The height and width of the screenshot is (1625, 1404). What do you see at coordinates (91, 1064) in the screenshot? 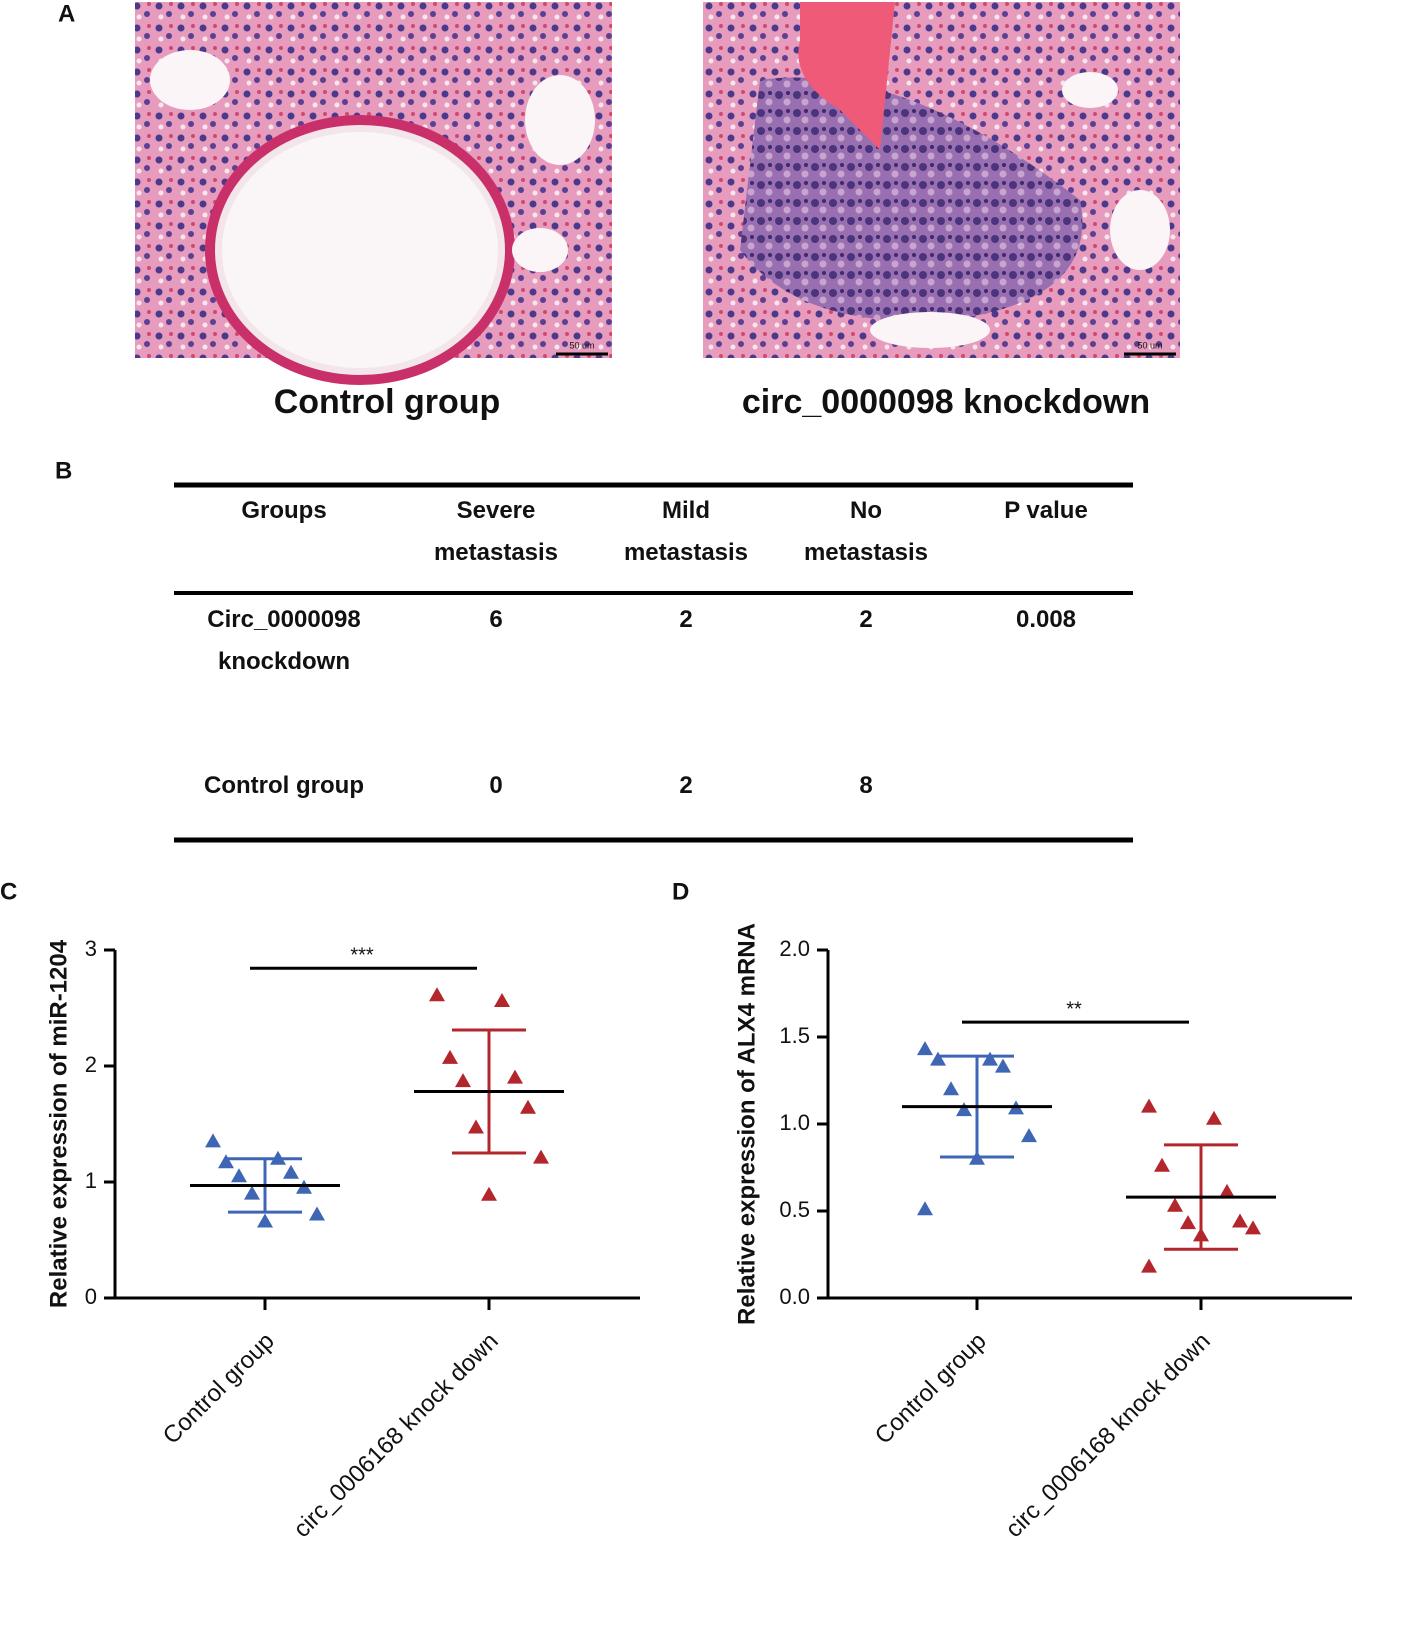
I see `y-tick-label: 2` at bounding box center [91, 1064].